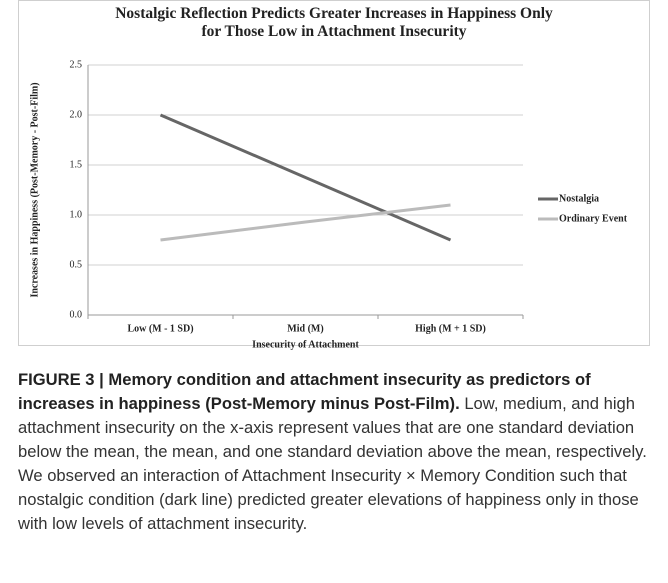 This screenshot has height=583, width=668. What do you see at coordinates (76, 64) in the screenshot?
I see `y-tick-label: 2.5` at bounding box center [76, 64].